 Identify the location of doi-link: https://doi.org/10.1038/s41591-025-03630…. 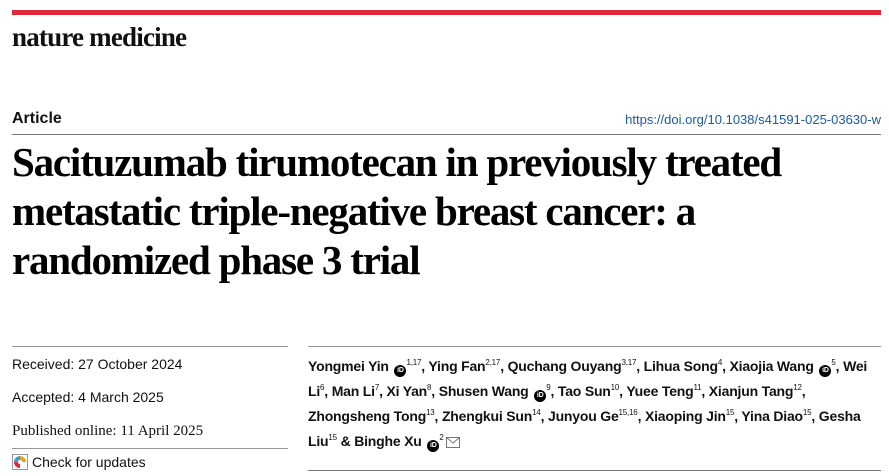
(753, 119).